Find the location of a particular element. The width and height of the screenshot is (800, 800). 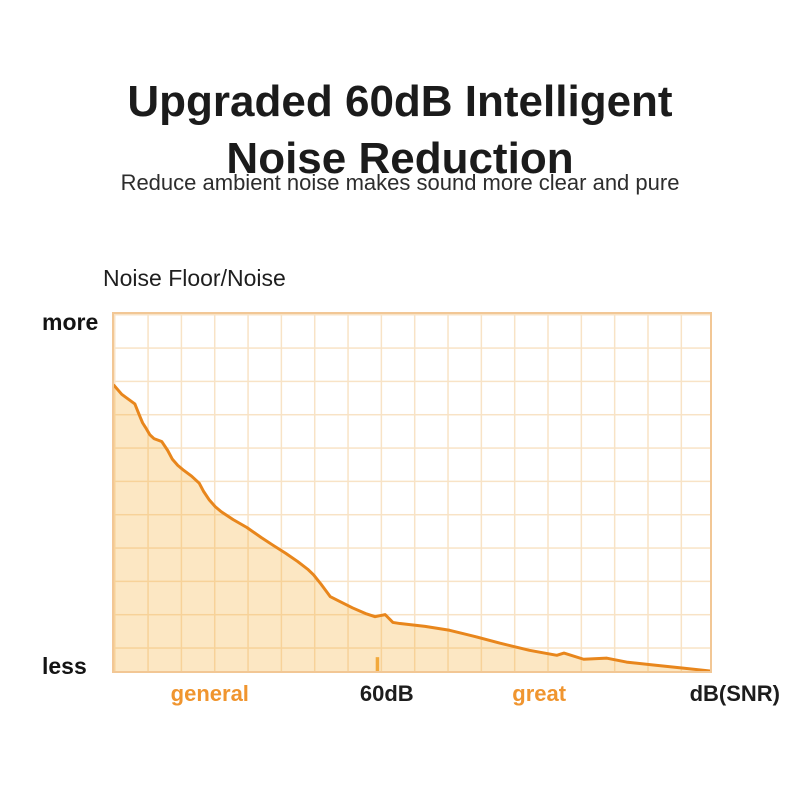

y-axis-label-more: more is located at coordinates (70, 322).